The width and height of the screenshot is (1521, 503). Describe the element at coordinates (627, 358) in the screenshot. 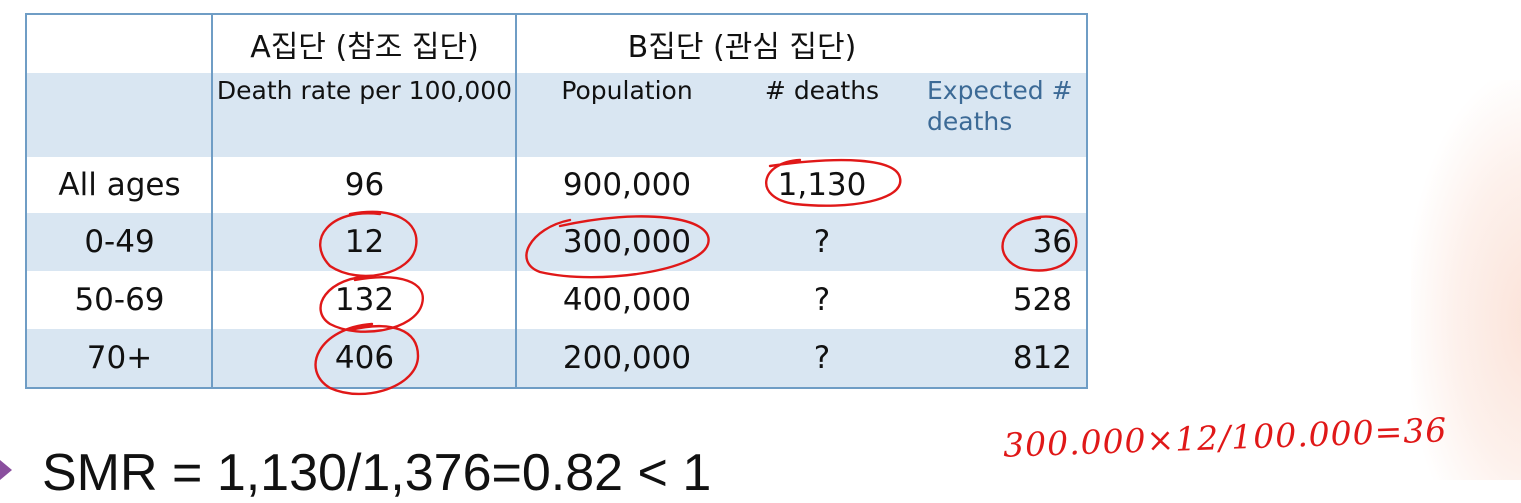

I see `population-cell: 200,000` at that location.